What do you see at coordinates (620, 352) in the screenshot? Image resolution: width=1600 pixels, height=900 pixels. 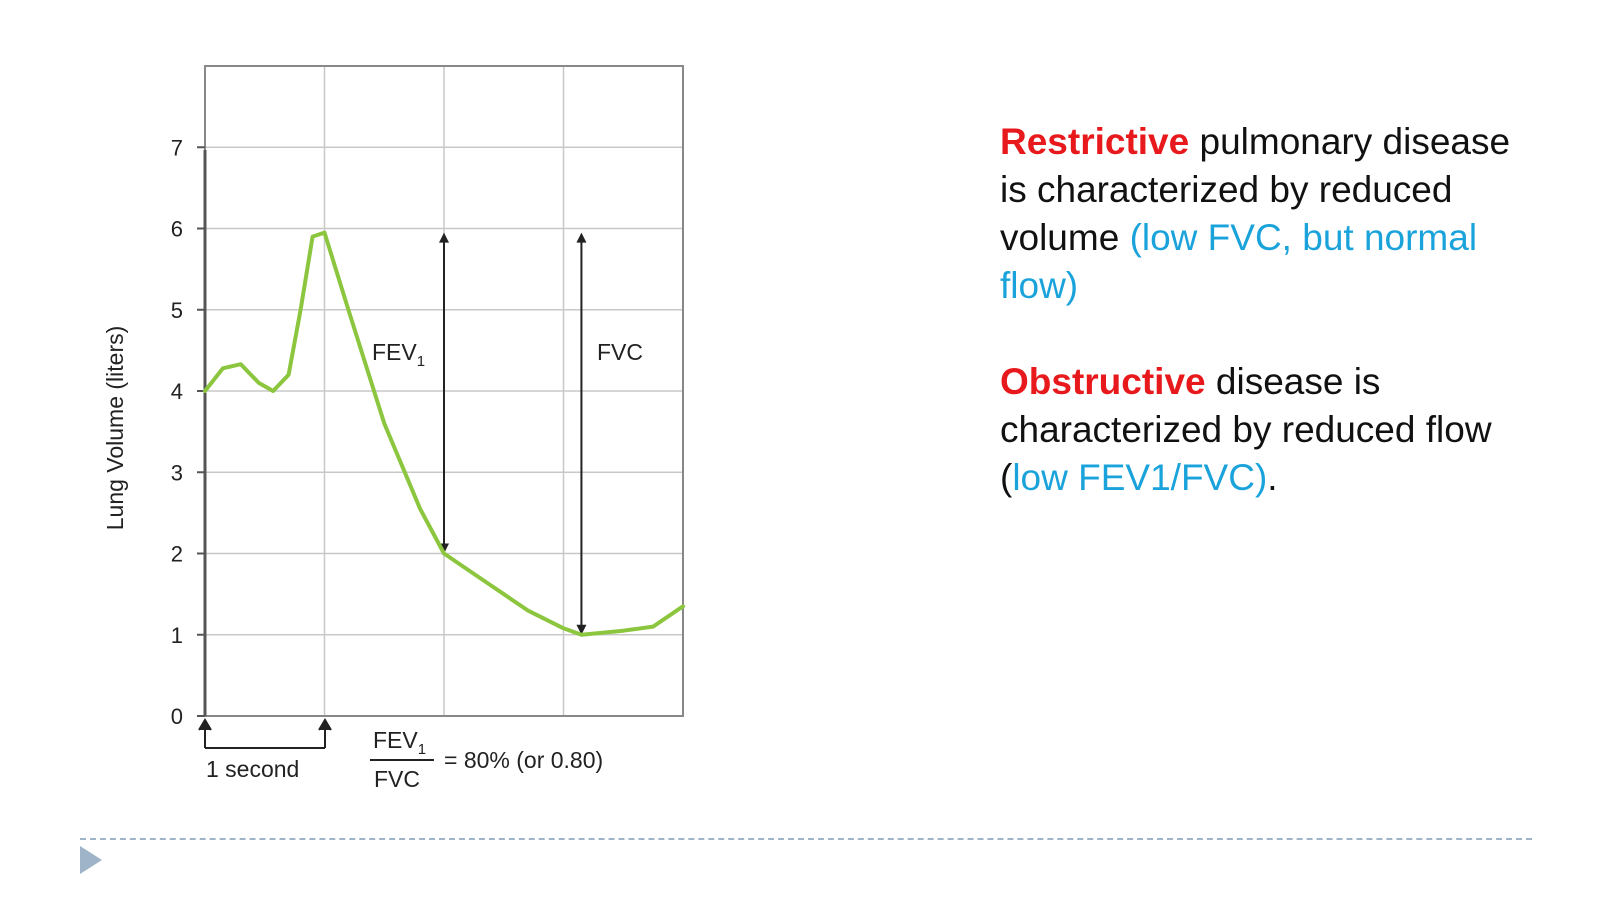 I see `fvc-label: FVC` at bounding box center [620, 352].